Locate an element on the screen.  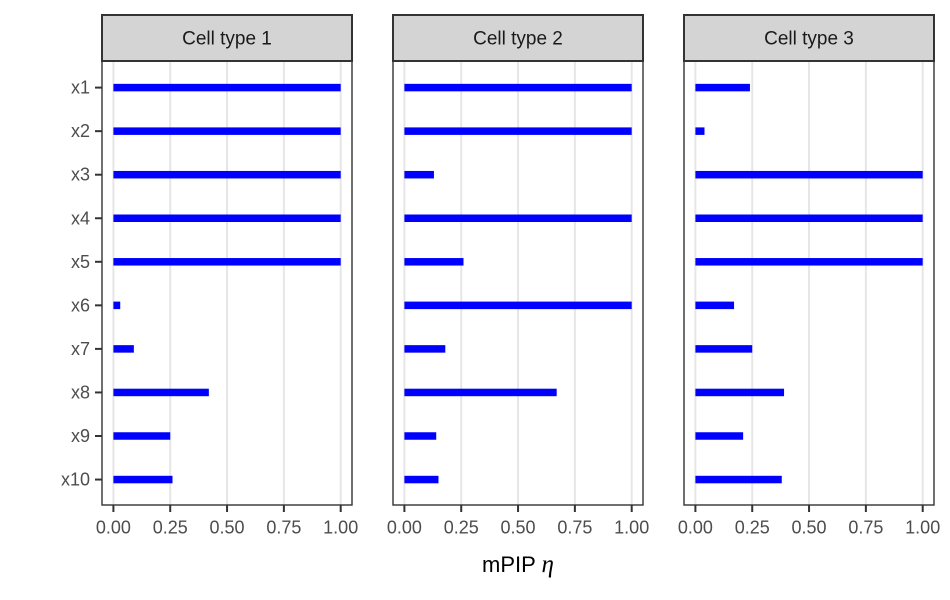
y-axis-label: x8 is located at coordinates (80, 392).